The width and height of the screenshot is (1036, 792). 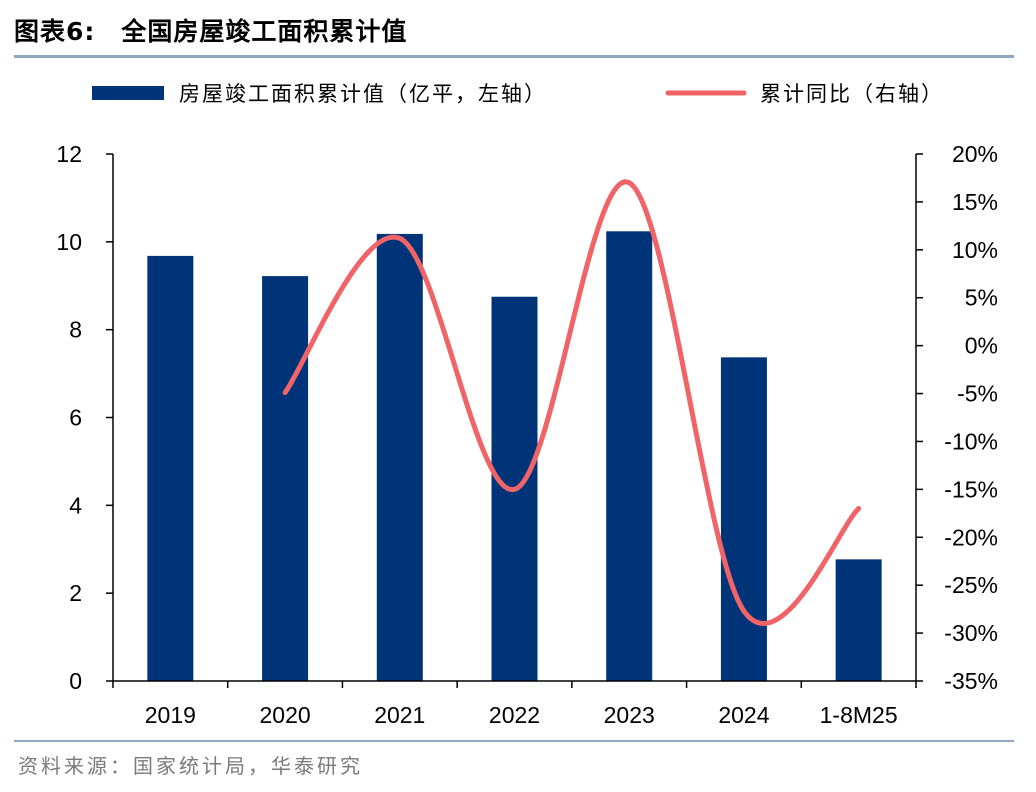 I want to click on right-tick-label: -25%, so click(x=971, y=585).